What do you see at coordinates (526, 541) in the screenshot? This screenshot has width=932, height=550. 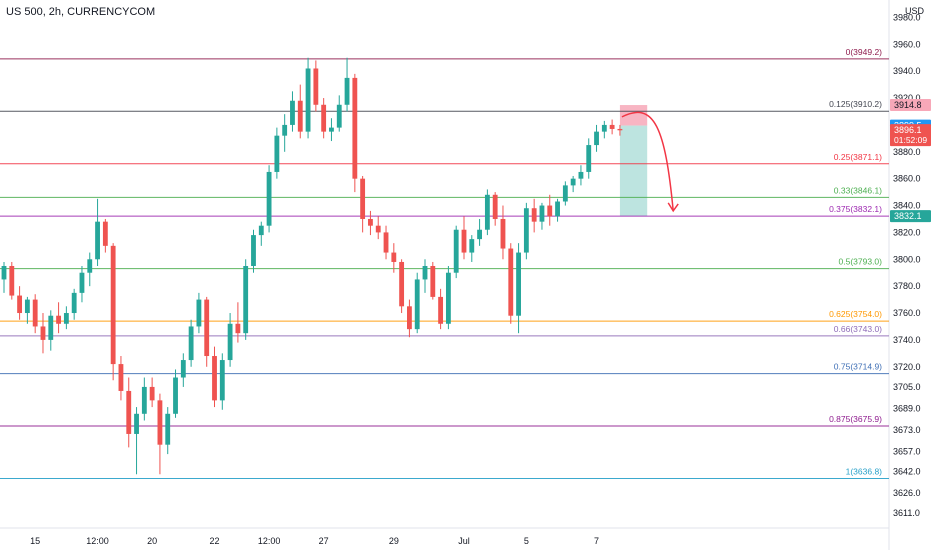 I see `x-tick-label: 5` at bounding box center [526, 541].